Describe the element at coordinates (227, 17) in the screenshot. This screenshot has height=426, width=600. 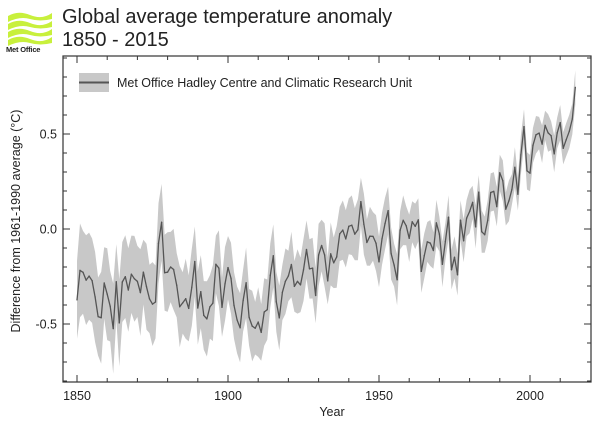
I see `chart-title: Global average temperature anomaly` at that location.